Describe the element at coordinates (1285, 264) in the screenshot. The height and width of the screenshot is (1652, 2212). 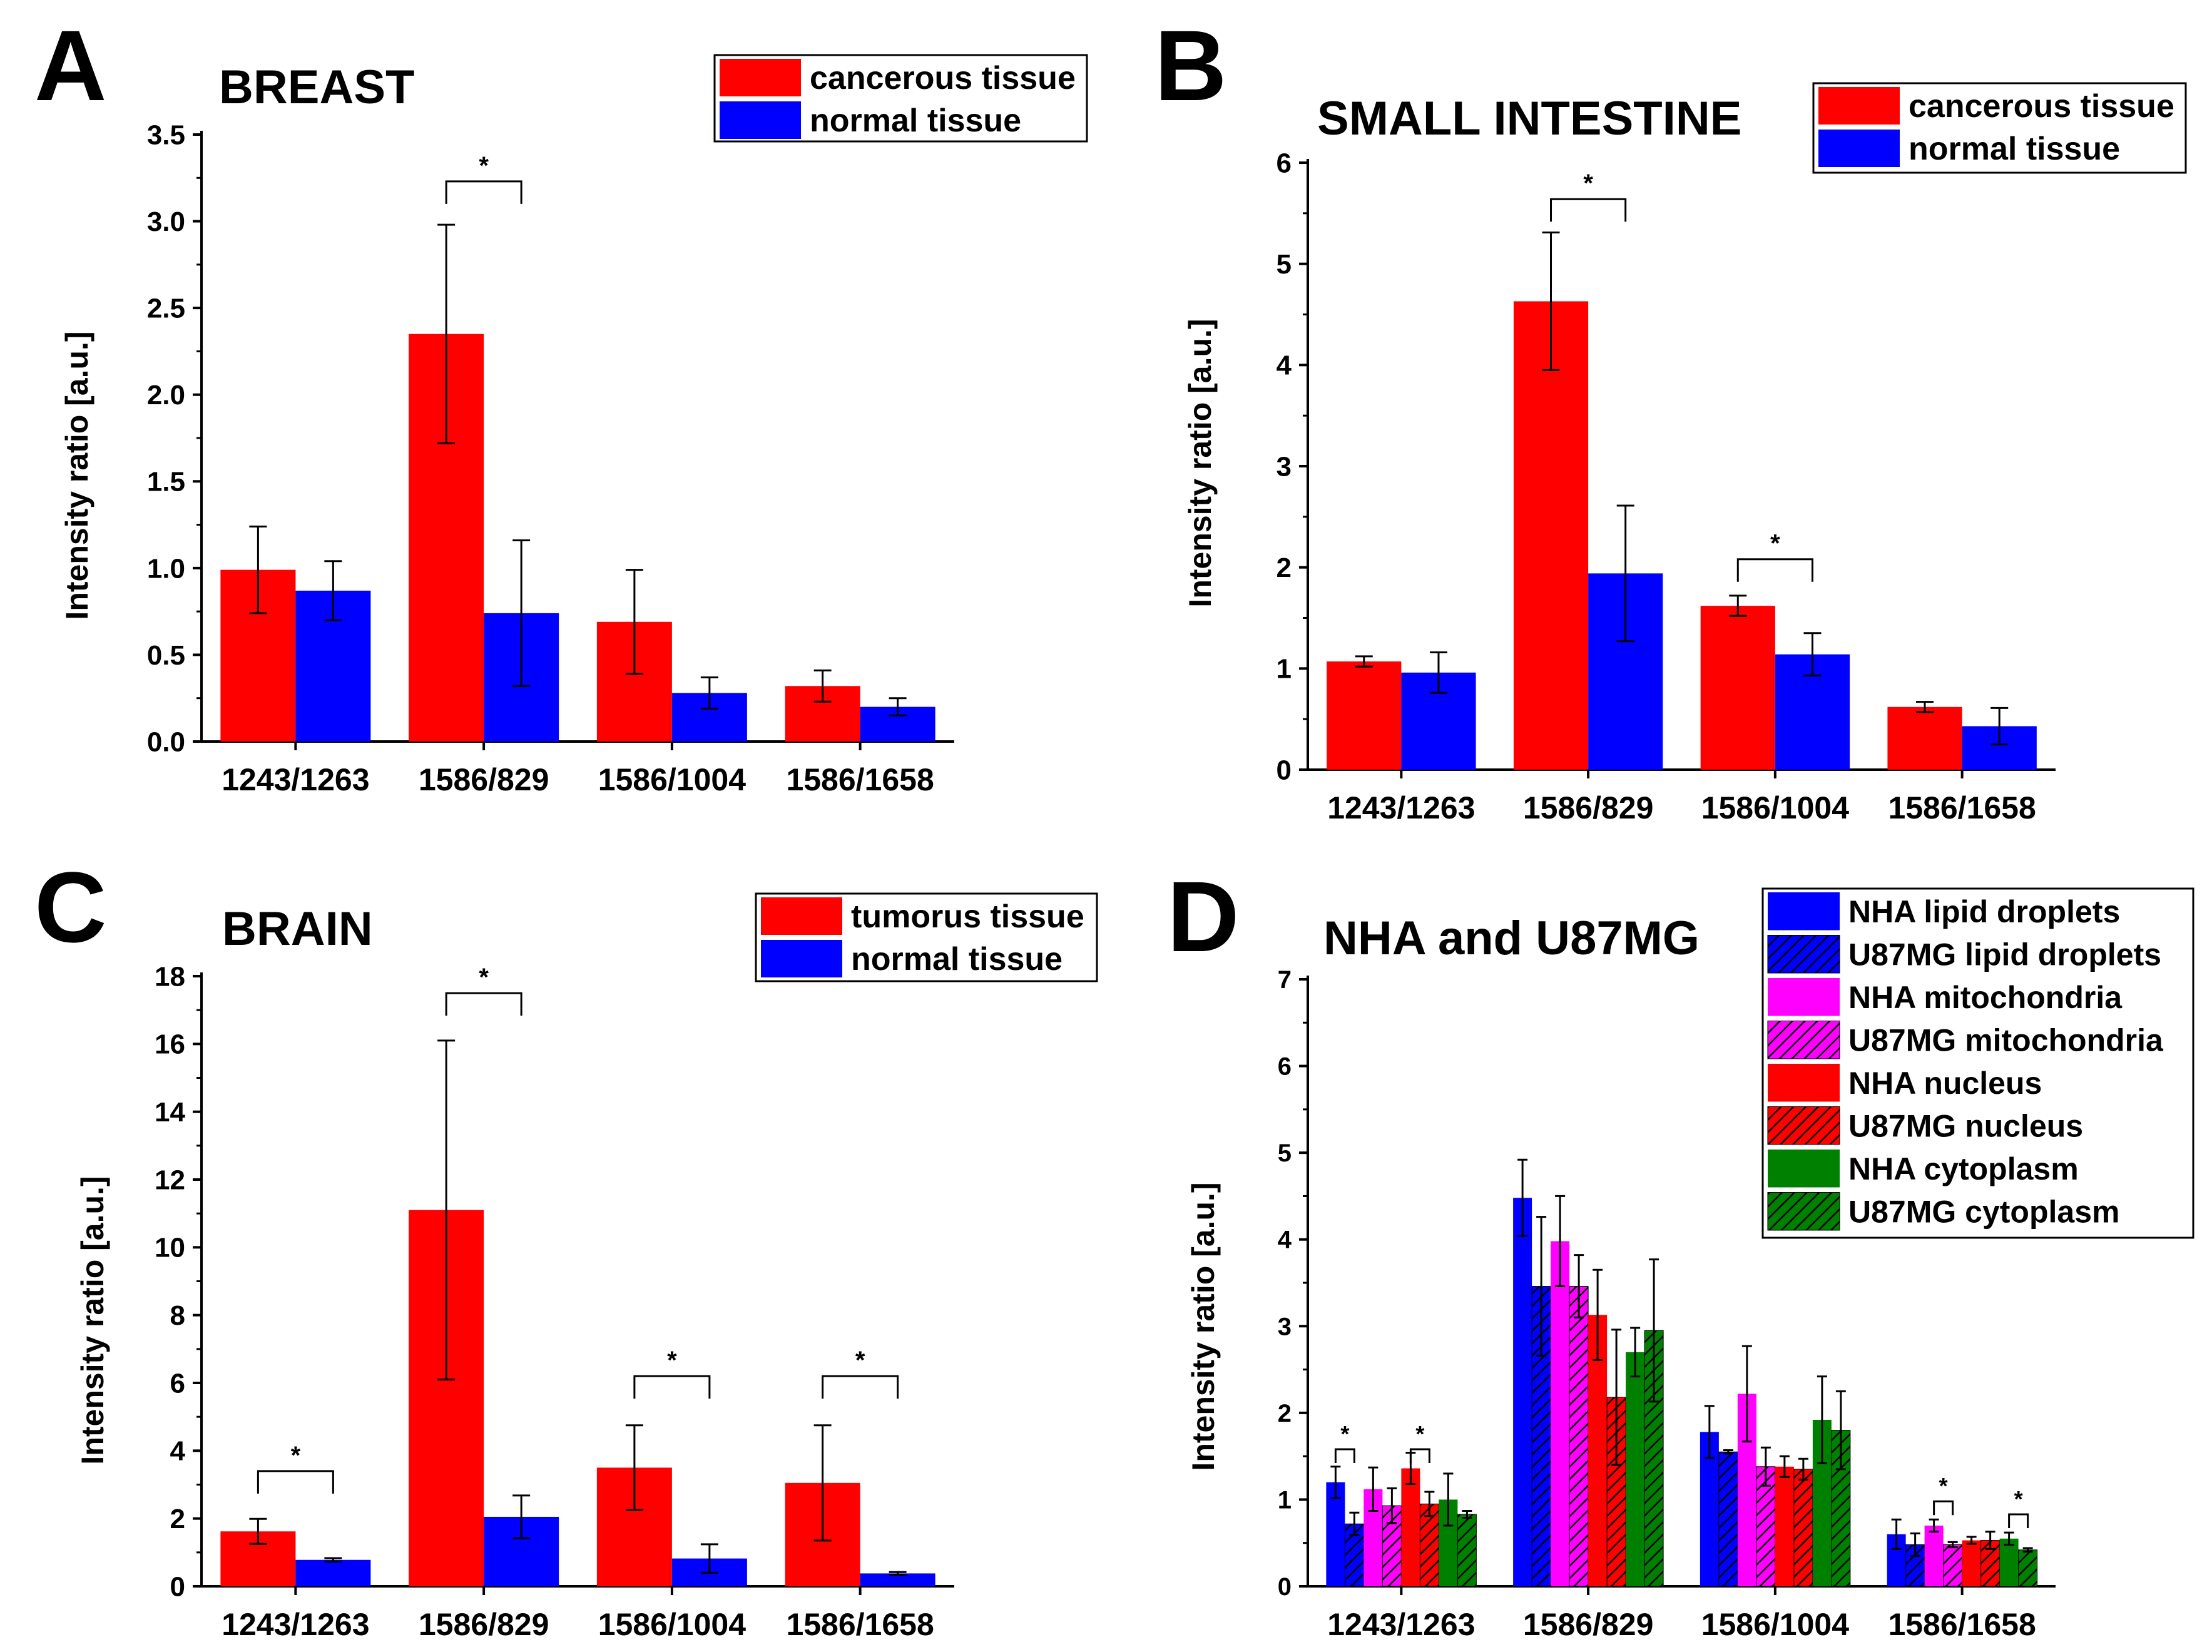
I see `y-tick-label: 5` at that location.